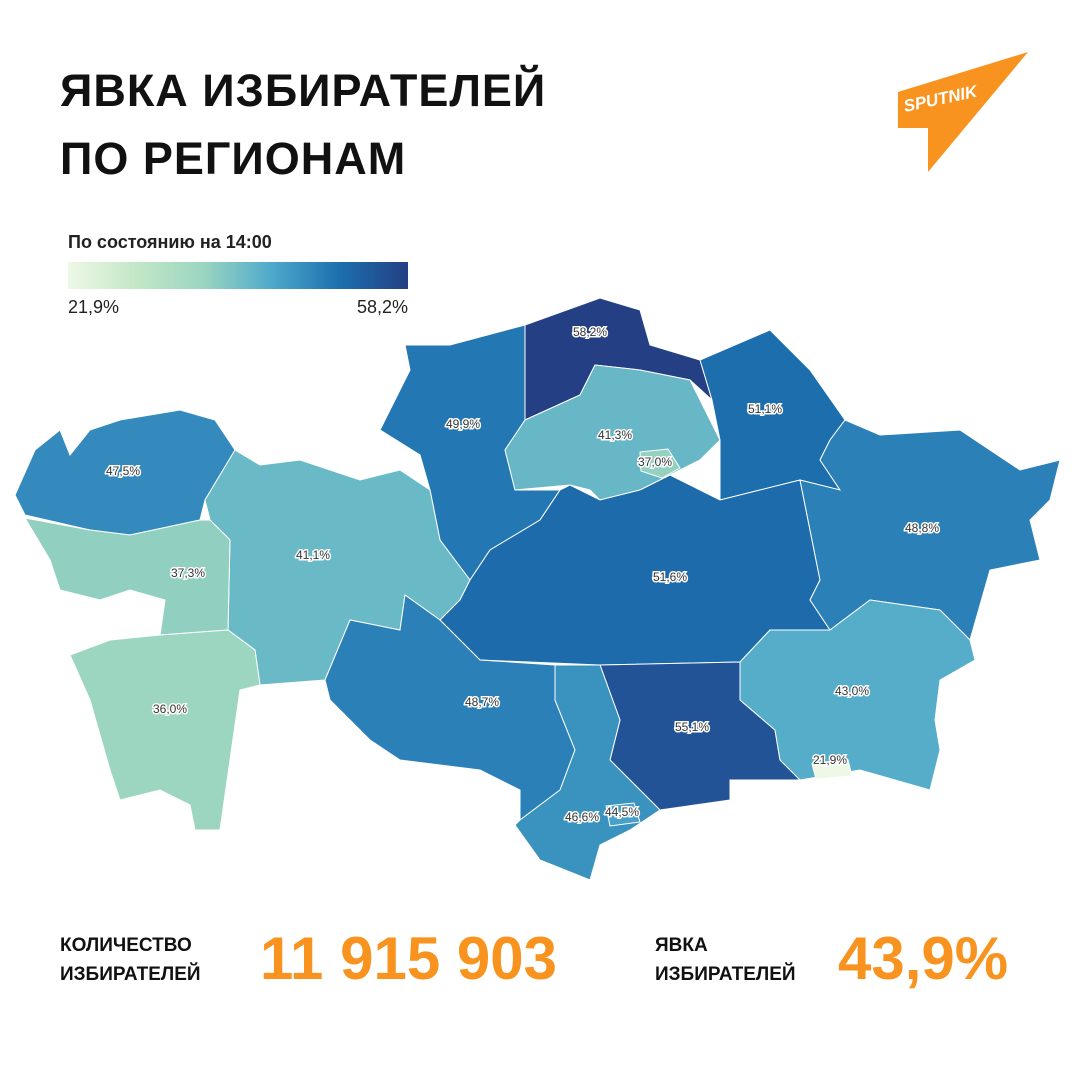  Describe the element at coordinates (615, 435) in the screenshot. I see `region-label: 41,3%` at that location.